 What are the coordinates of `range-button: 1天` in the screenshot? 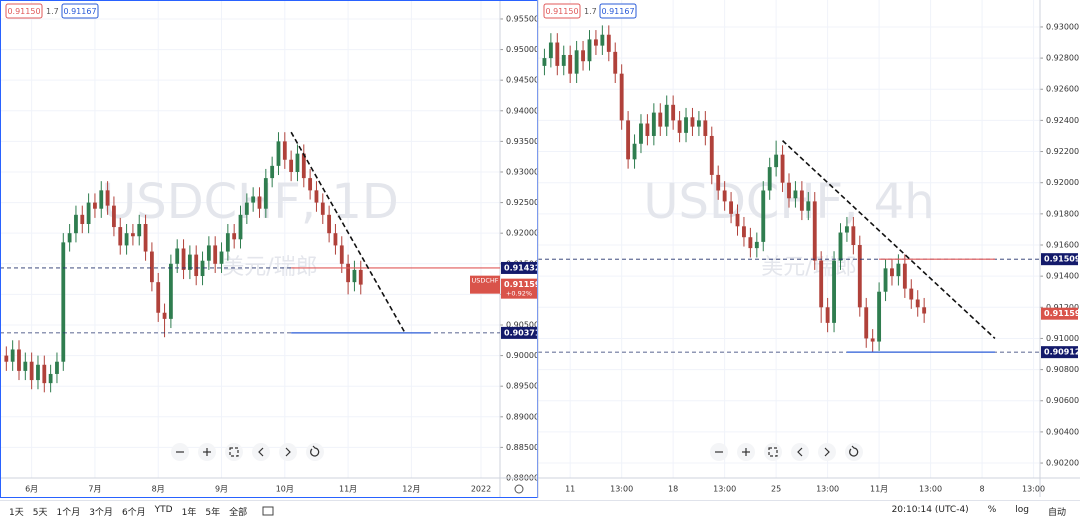 It's located at (16, 512).